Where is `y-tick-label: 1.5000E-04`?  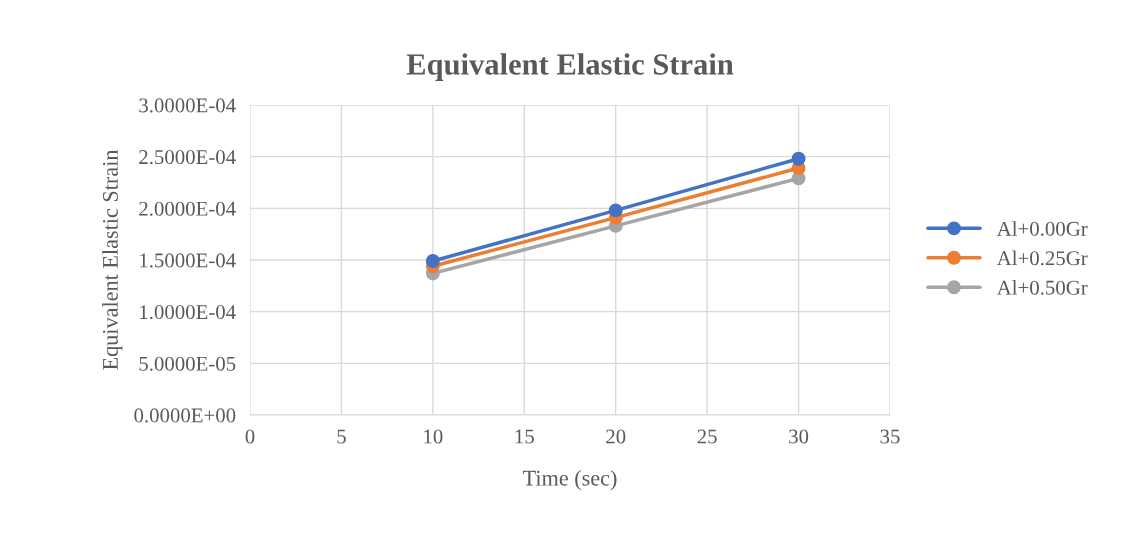
y-tick-label: 1.5000E-04 is located at coordinates (188, 260).